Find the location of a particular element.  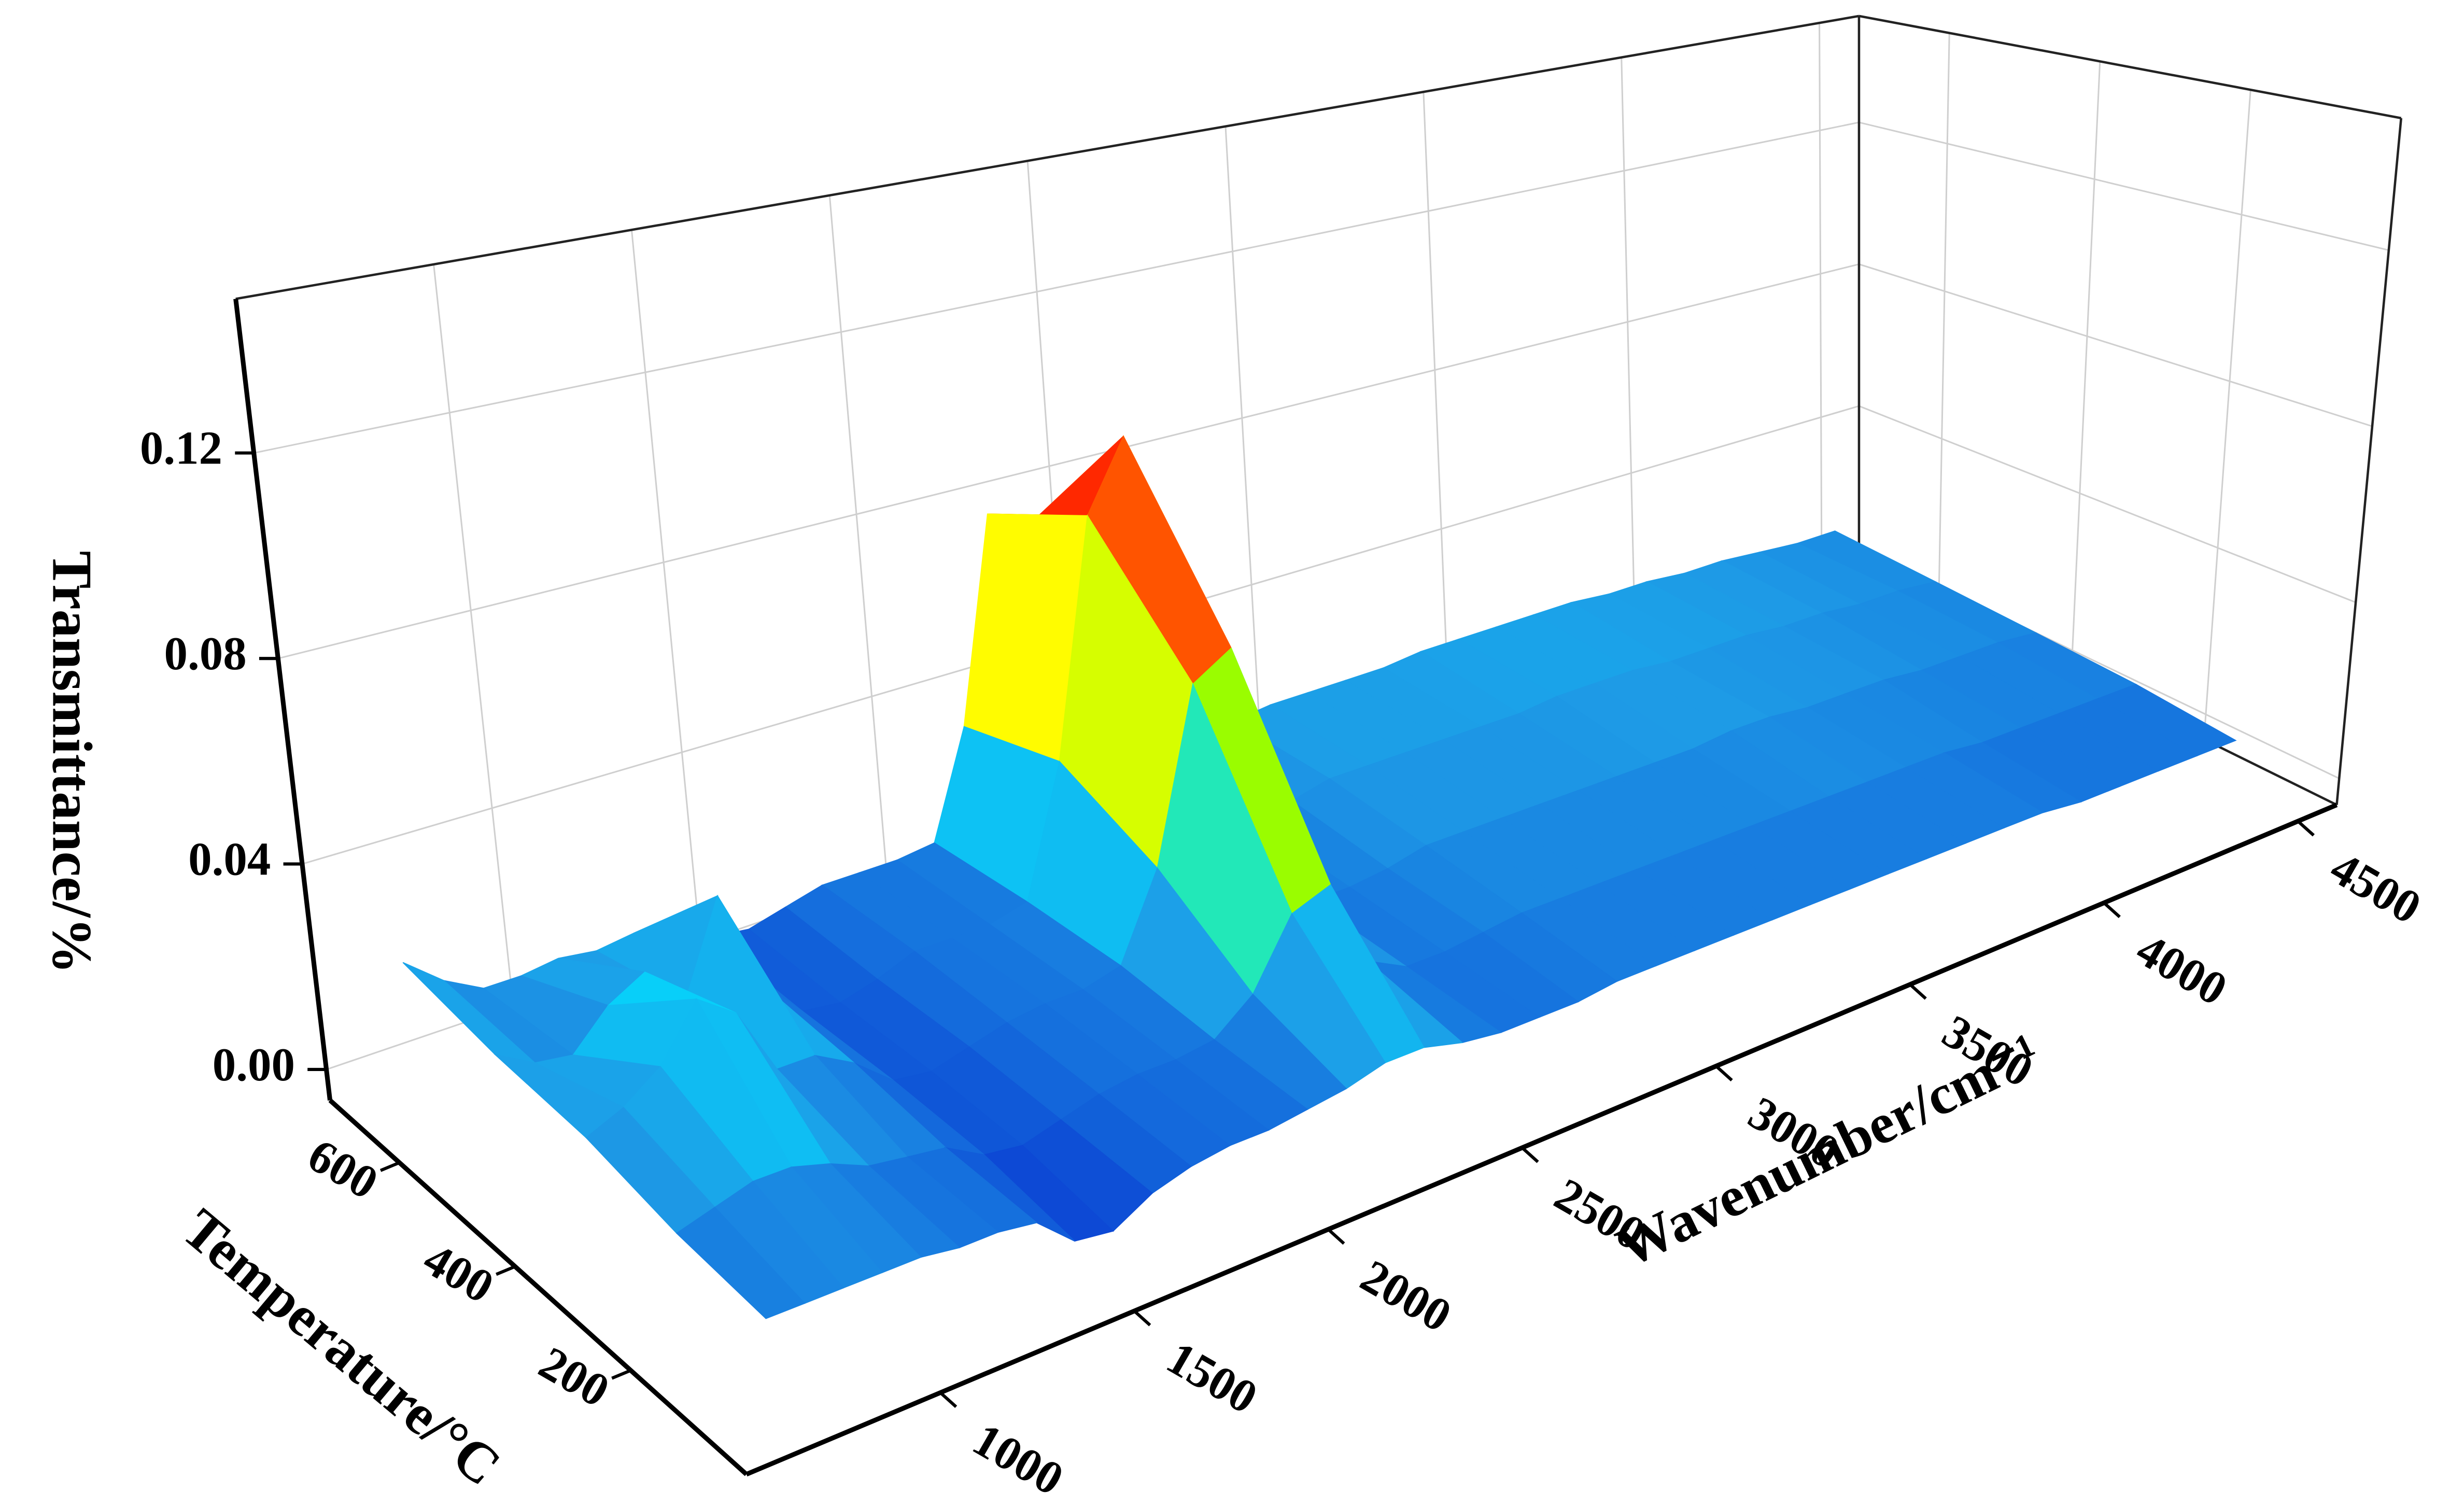

y-axis-title: Temperature/°C is located at coordinates (342, 1347).